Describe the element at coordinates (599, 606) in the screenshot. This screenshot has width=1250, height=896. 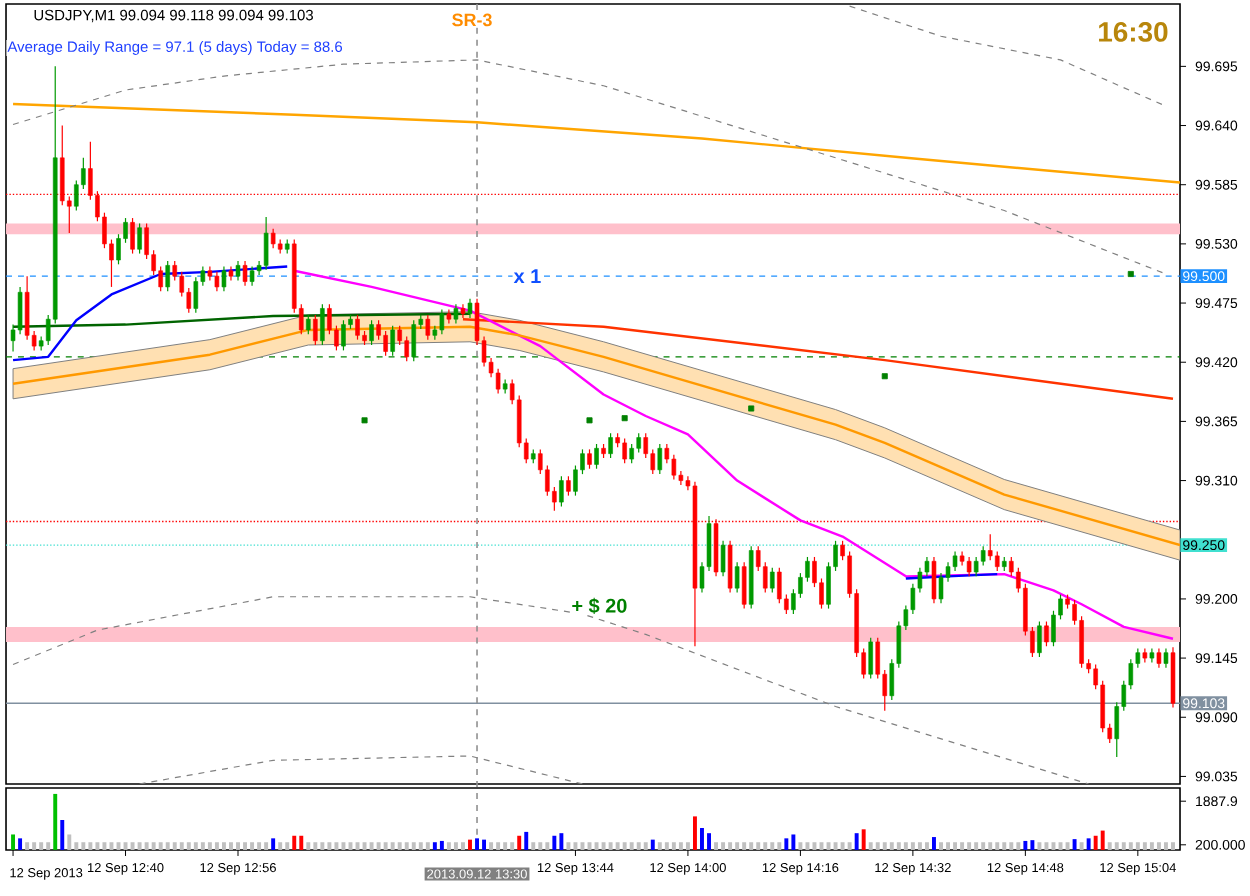
I see `annotation: + $ 20` at that location.